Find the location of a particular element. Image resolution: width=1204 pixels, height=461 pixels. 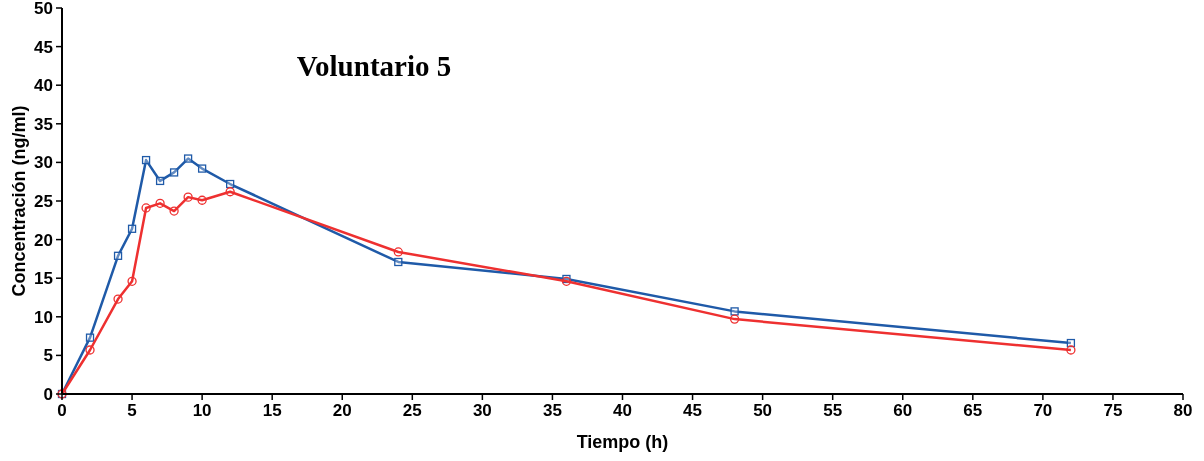

x-tick-label: 0 is located at coordinates (62, 410).